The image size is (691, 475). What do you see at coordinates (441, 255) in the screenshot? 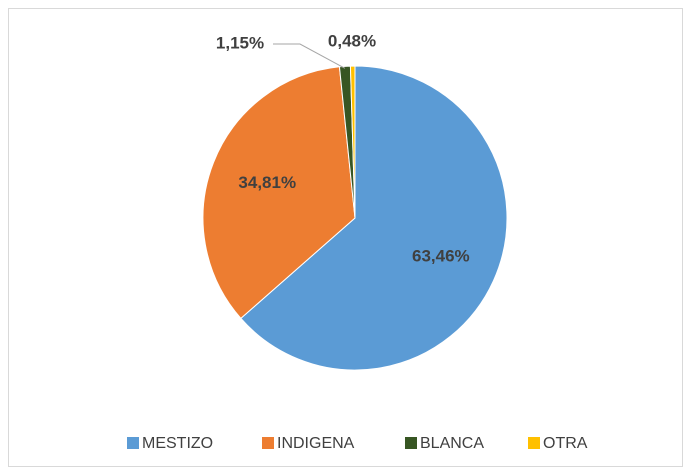
I see `data-label: 63,46%` at bounding box center [441, 255].